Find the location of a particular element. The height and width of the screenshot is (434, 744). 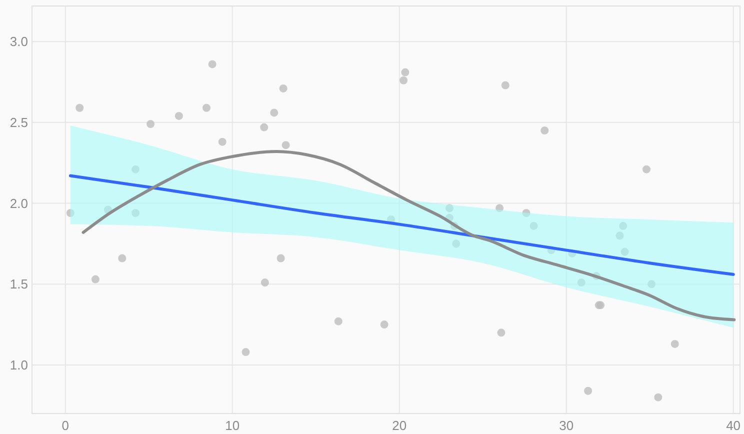

y-tick-label: 3.0 is located at coordinates (19, 42).